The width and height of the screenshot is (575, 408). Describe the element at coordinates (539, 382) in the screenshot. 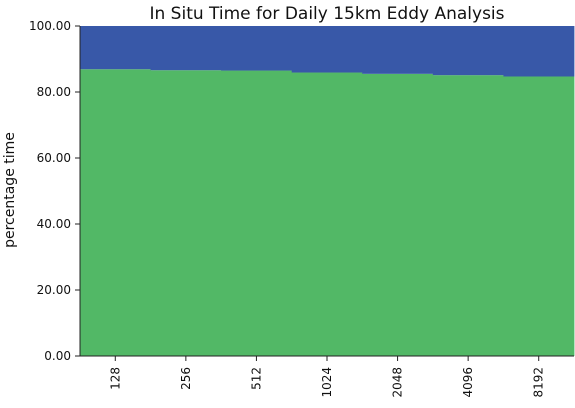

I see `x-tick-label: 8192` at that location.